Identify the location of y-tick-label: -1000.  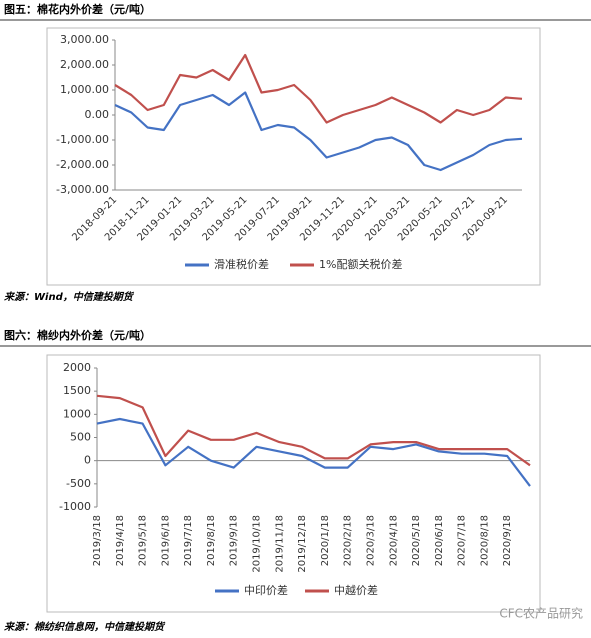
(75, 506).